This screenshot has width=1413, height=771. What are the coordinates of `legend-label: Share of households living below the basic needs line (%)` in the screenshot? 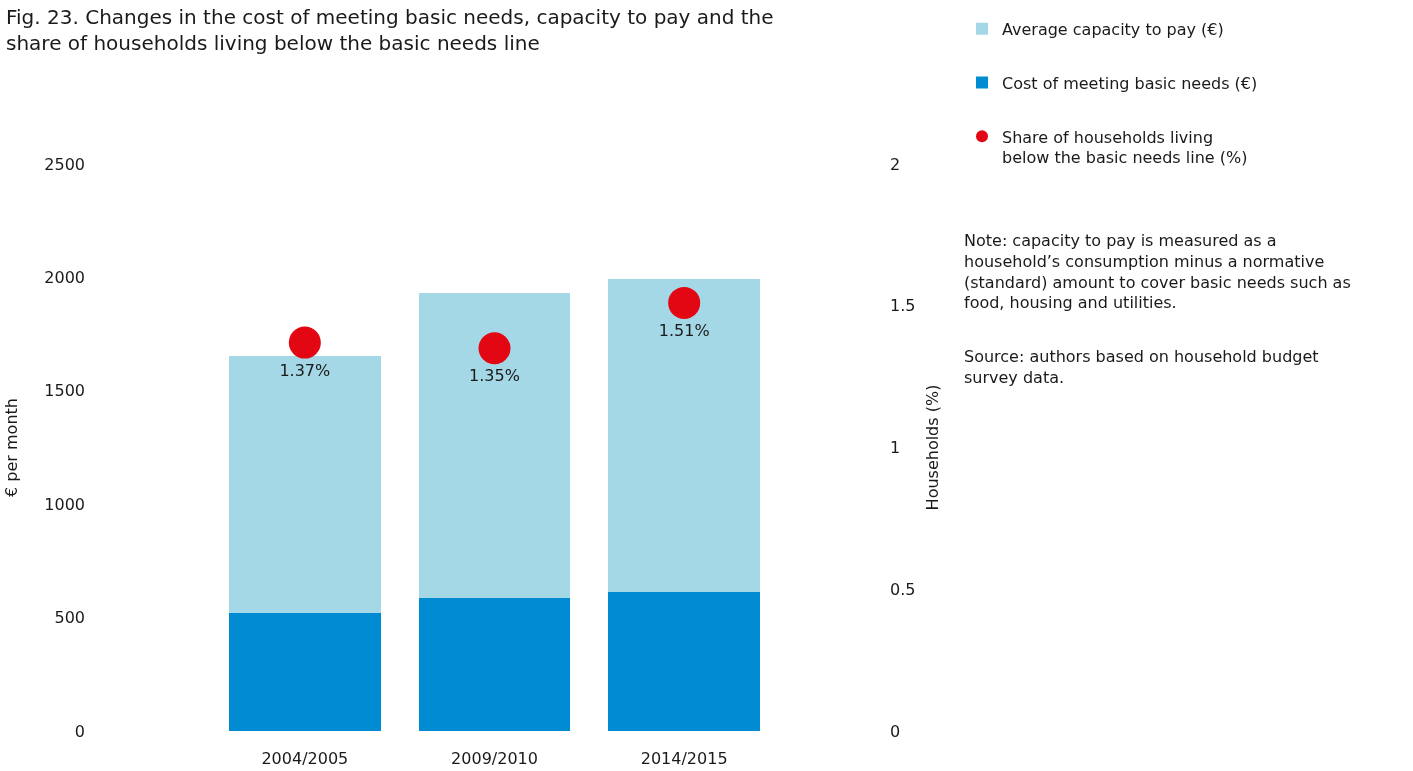 It's located at (1125, 147).